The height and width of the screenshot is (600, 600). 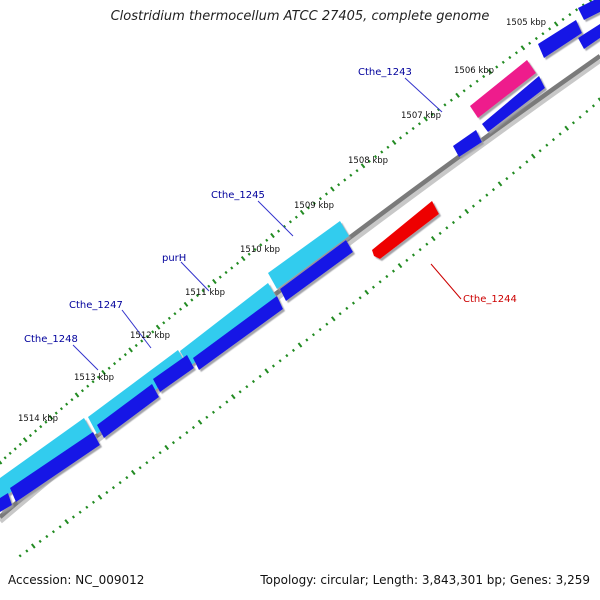 What do you see at coordinates (314, 206) in the screenshot?
I see `scale-label-1509: 1509 kbp` at bounding box center [314, 206].